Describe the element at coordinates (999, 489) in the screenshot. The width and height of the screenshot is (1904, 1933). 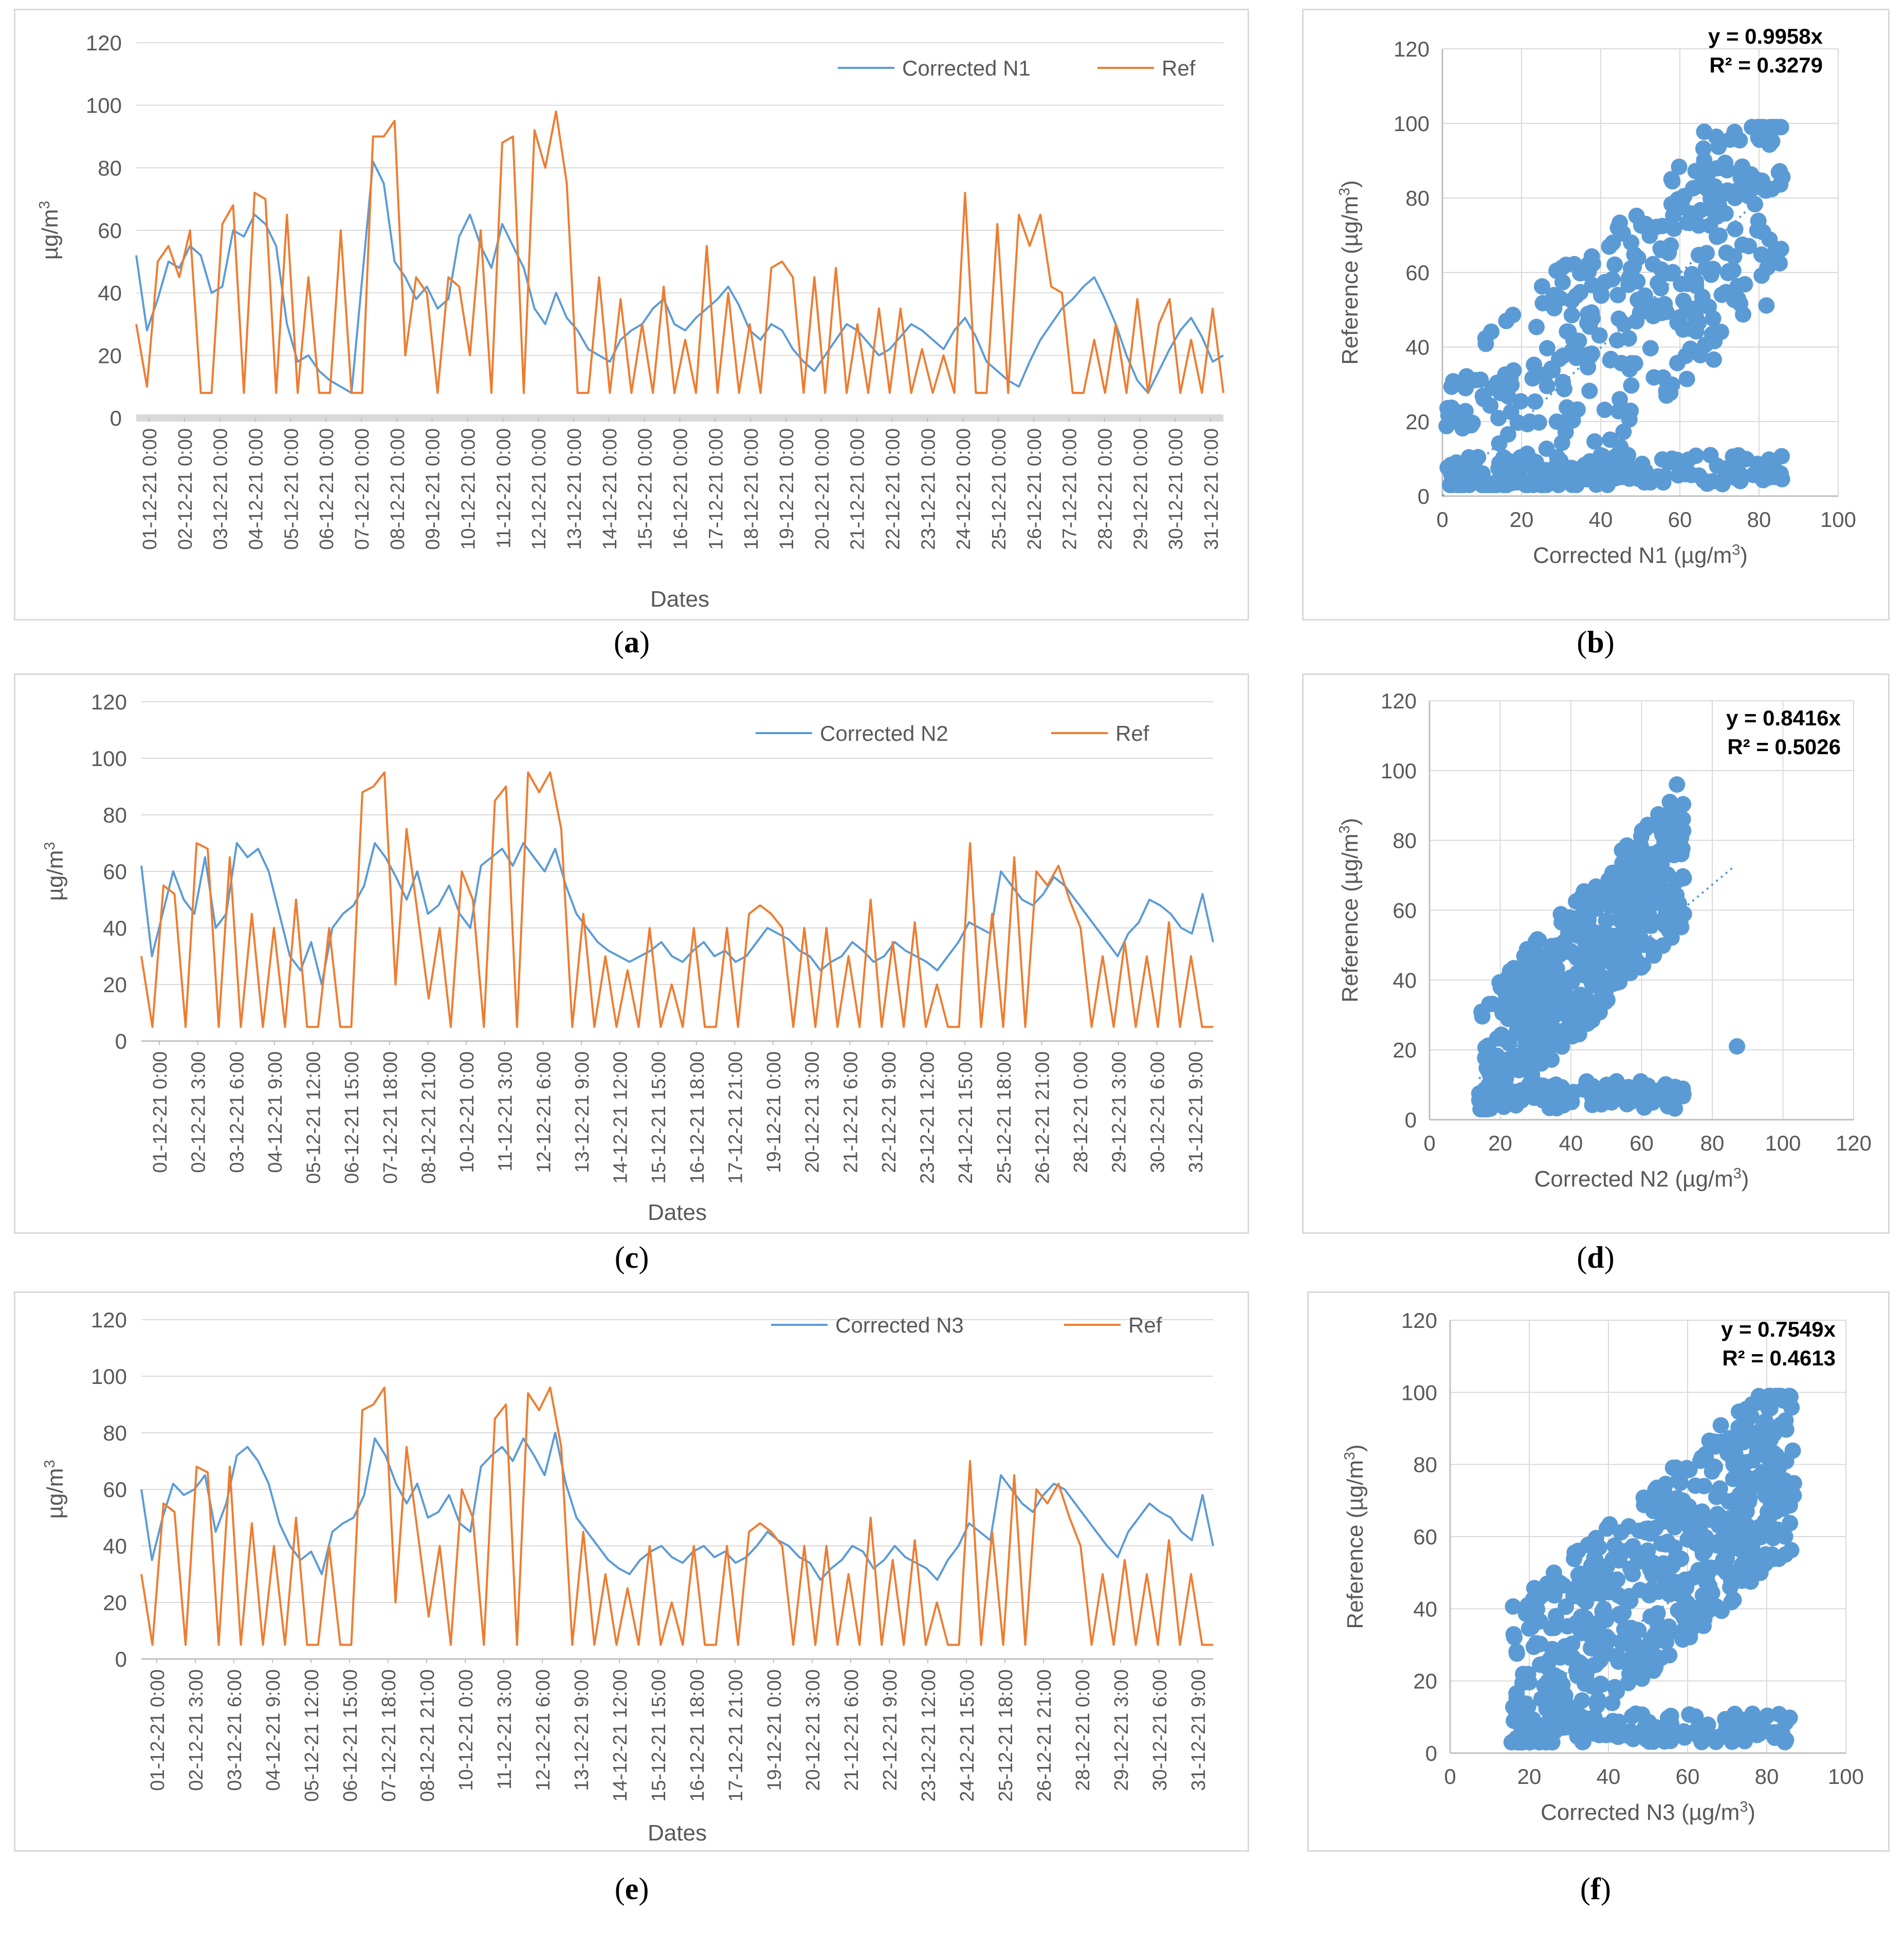
I see `x-tick-label: 25-12-21 0:00` at that location.